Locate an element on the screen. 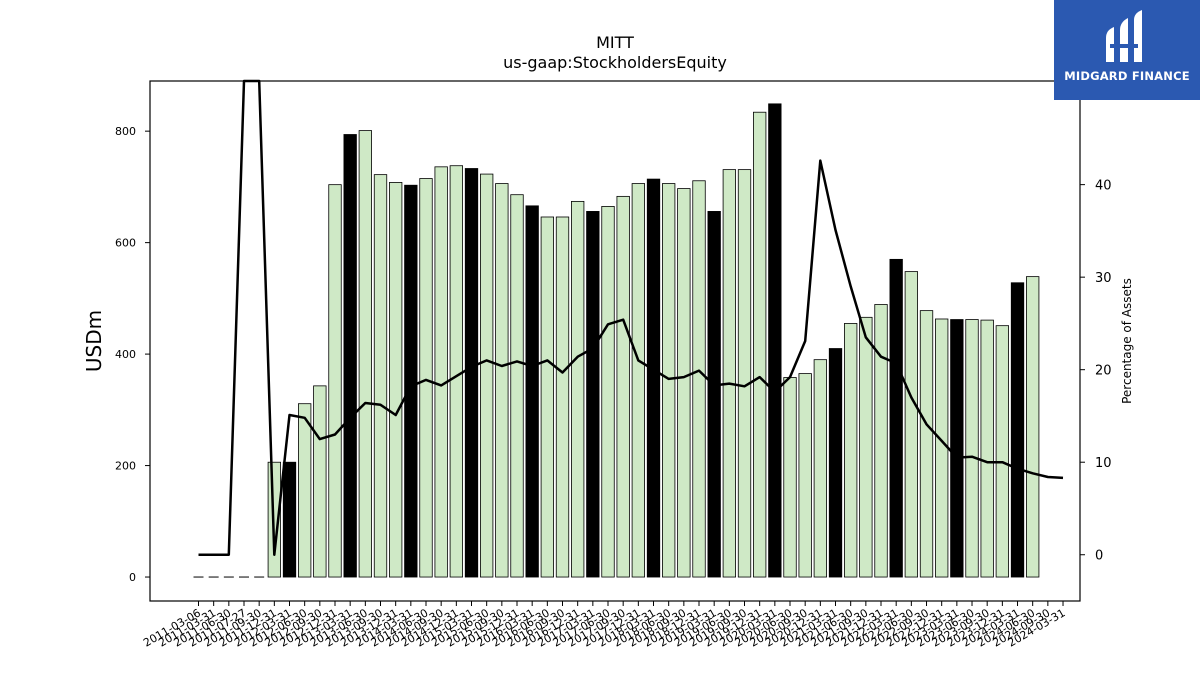  y2-tick-label: 20 is located at coordinates (1103, 371).